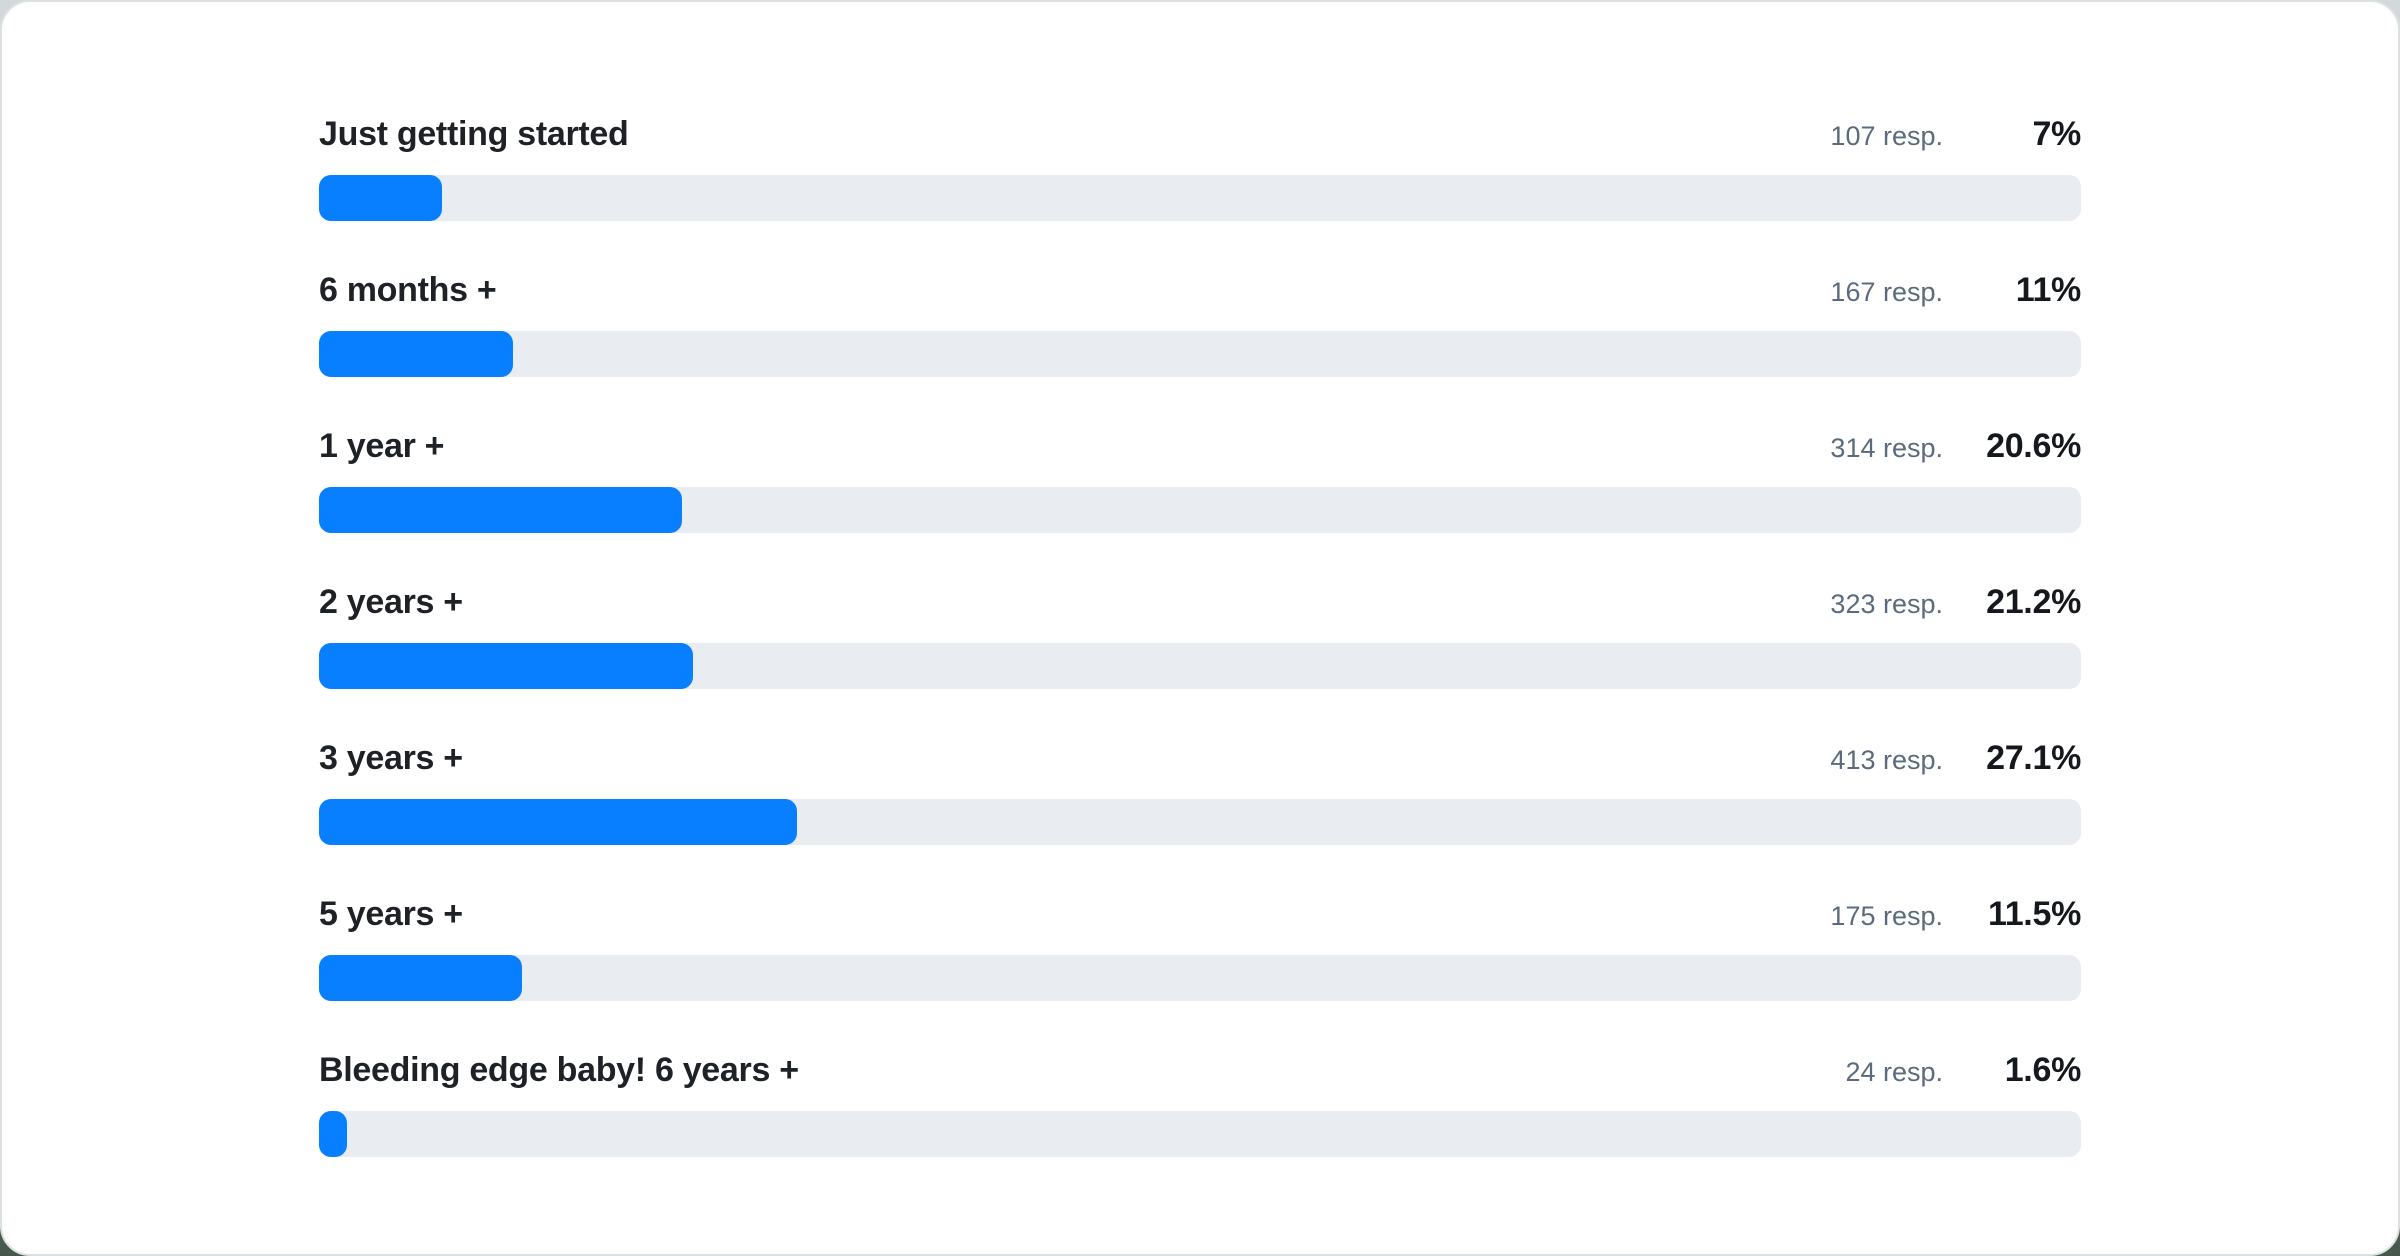 The width and height of the screenshot is (2400, 1256). What do you see at coordinates (1894, 1072) in the screenshot?
I see `response-count: 24 resp.` at bounding box center [1894, 1072].